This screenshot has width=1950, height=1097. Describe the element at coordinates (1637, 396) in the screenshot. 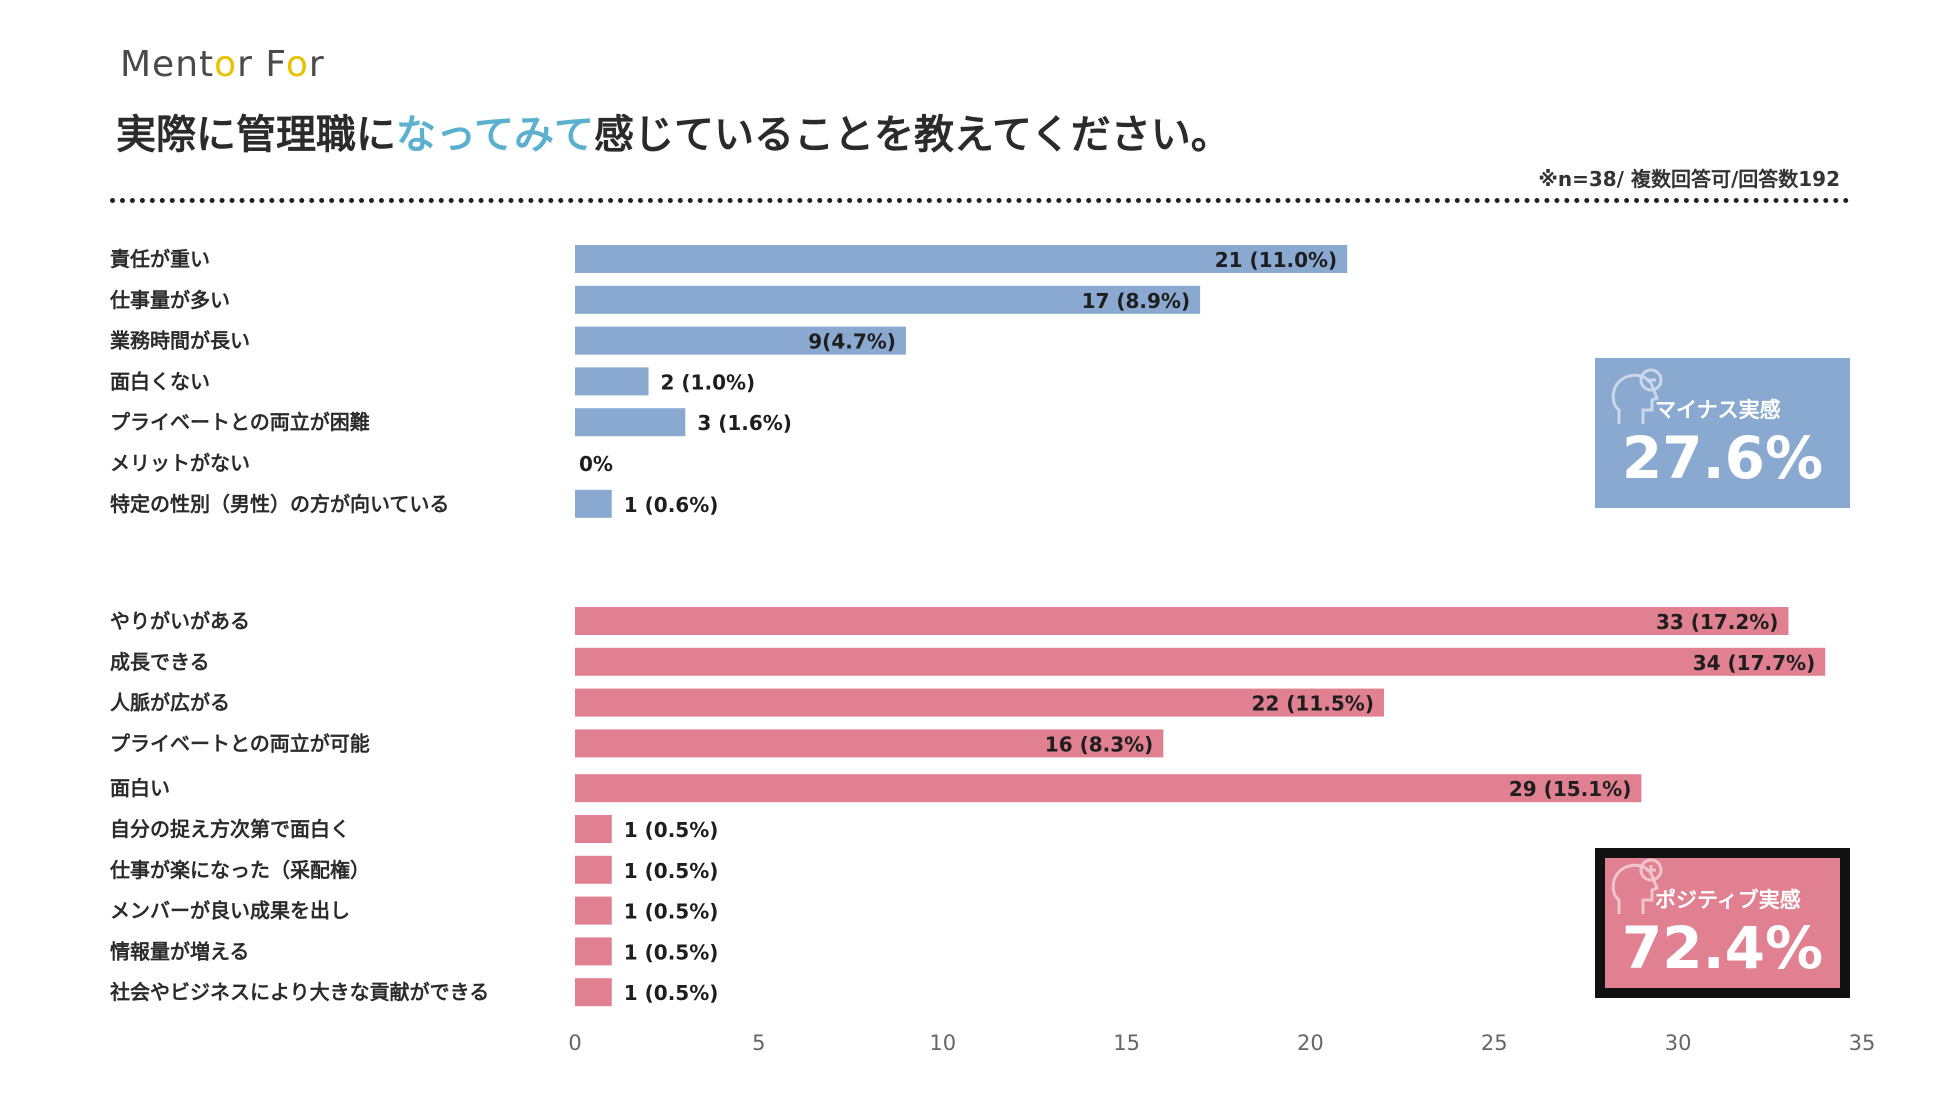

I see `head-minus-icon` at that location.